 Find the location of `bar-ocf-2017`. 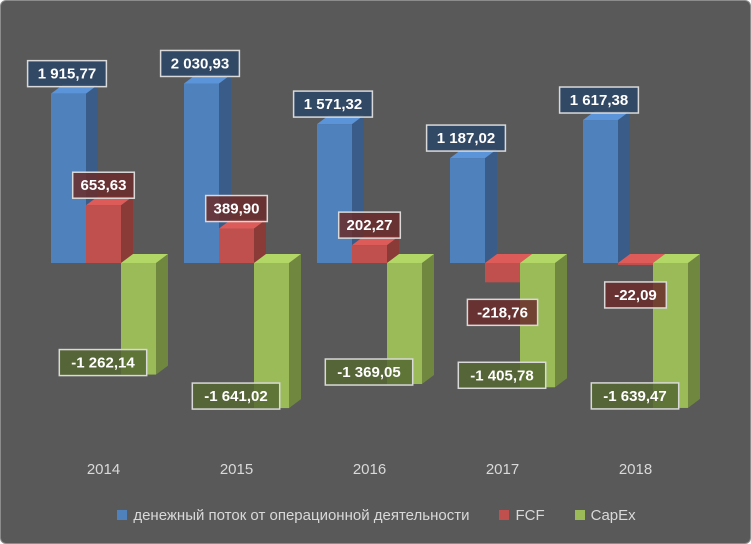

bar-ocf-2017 is located at coordinates (473, 206).